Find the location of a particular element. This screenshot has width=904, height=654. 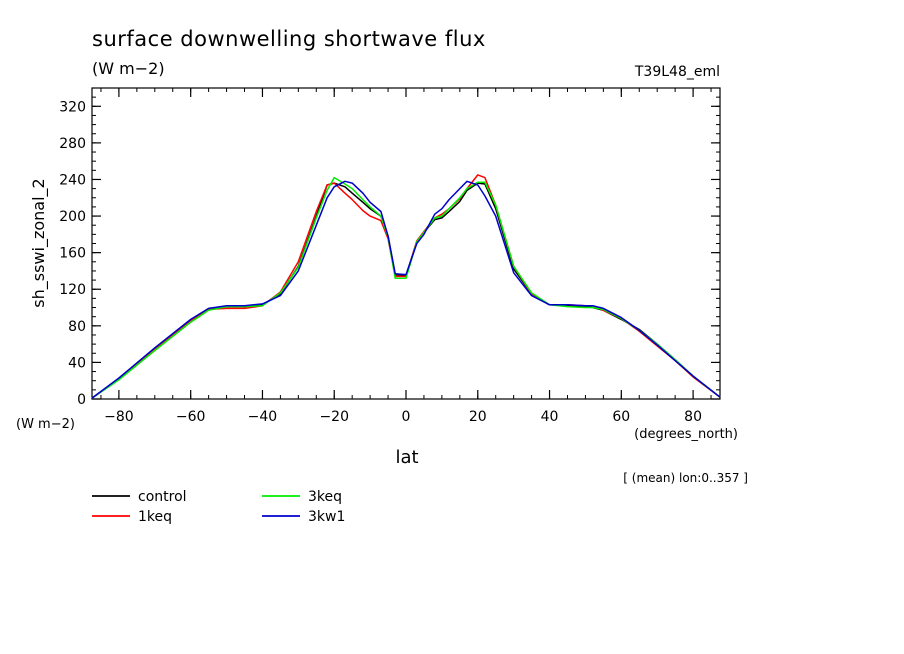

y-tick-label: 240 is located at coordinates (72, 180).